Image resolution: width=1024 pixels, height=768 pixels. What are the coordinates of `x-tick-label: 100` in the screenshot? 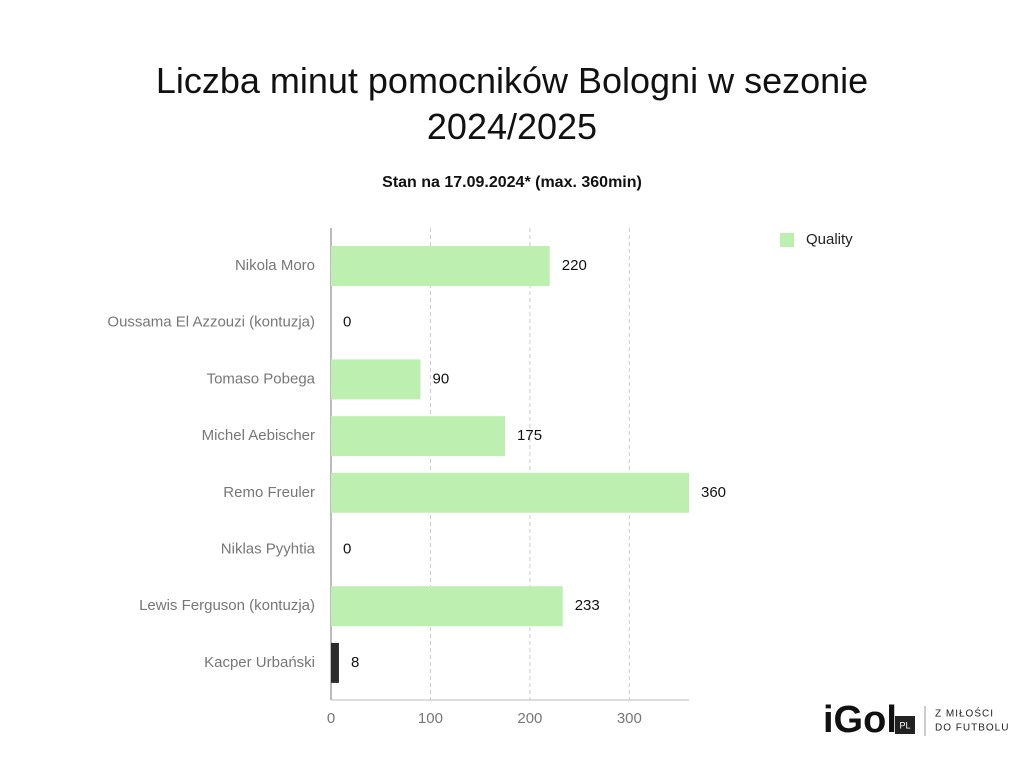 It's located at (430, 718).